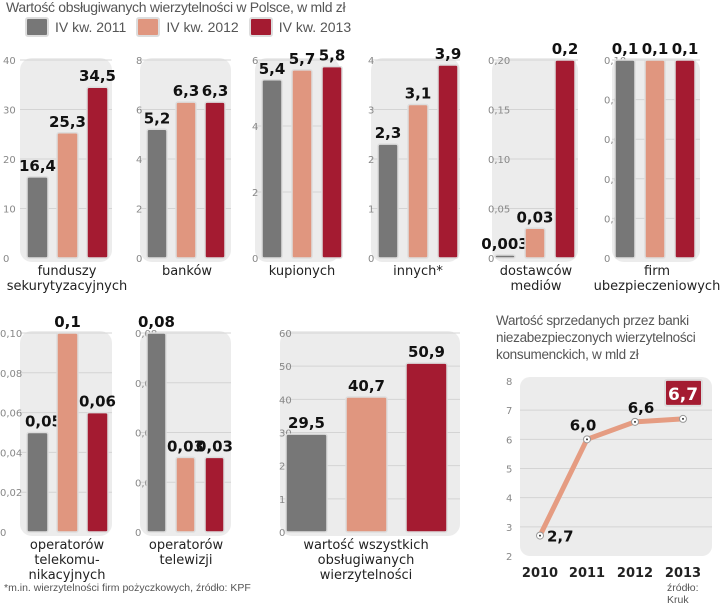  I want to click on bar-value-label: 34,5, so click(97, 76).